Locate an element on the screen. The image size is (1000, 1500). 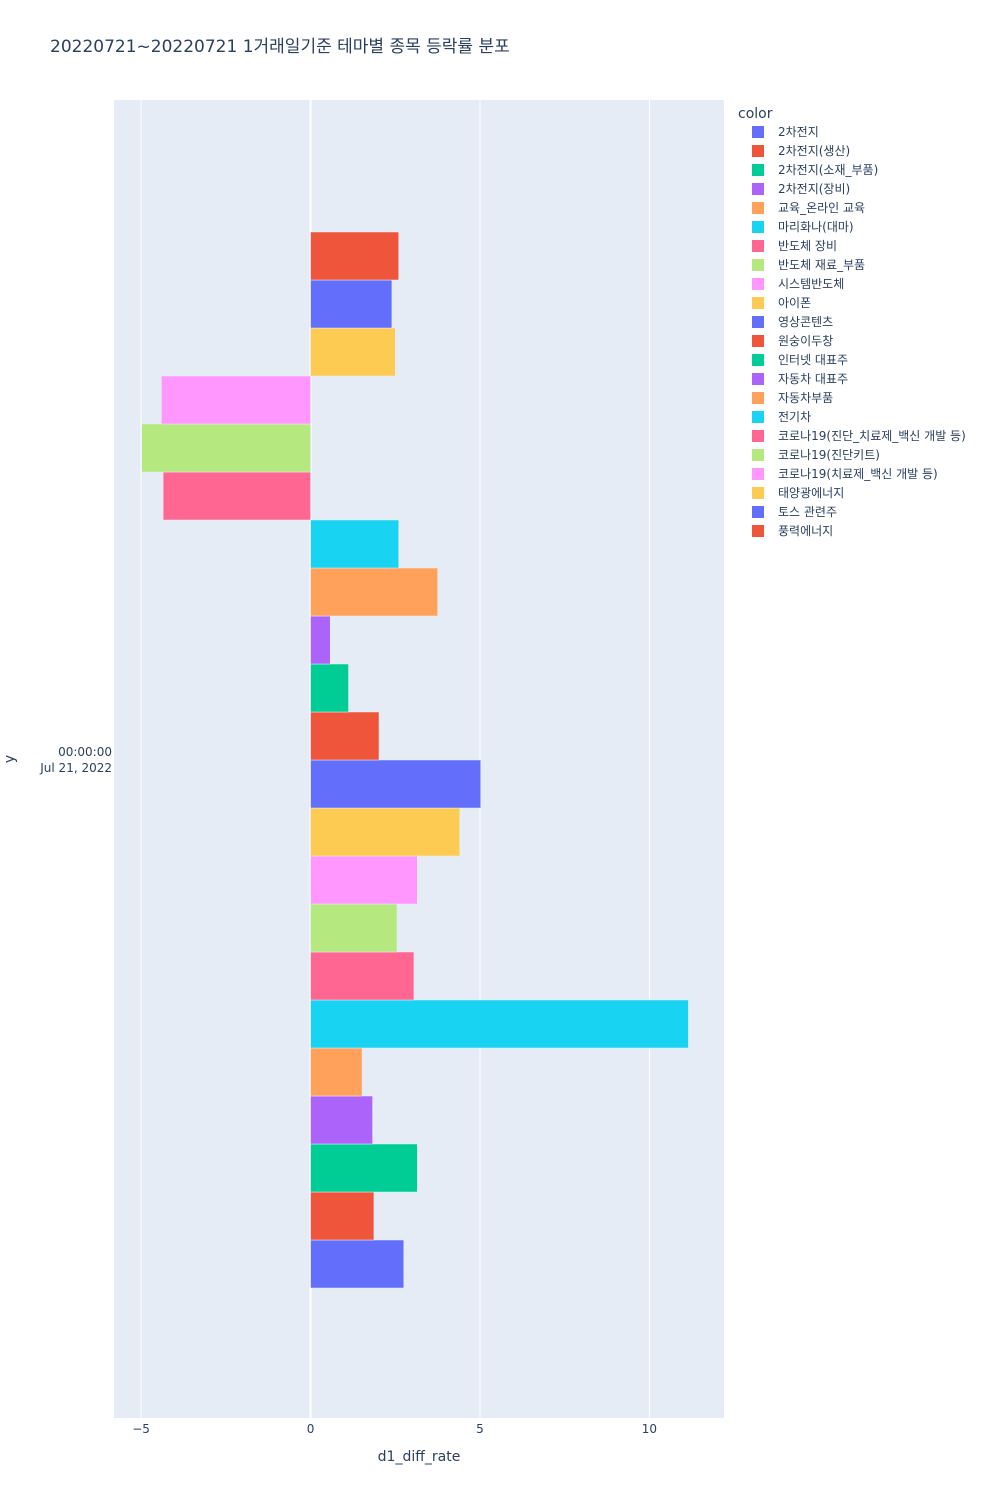
legend-label: 원숭이두창 is located at coordinates (805, 341).